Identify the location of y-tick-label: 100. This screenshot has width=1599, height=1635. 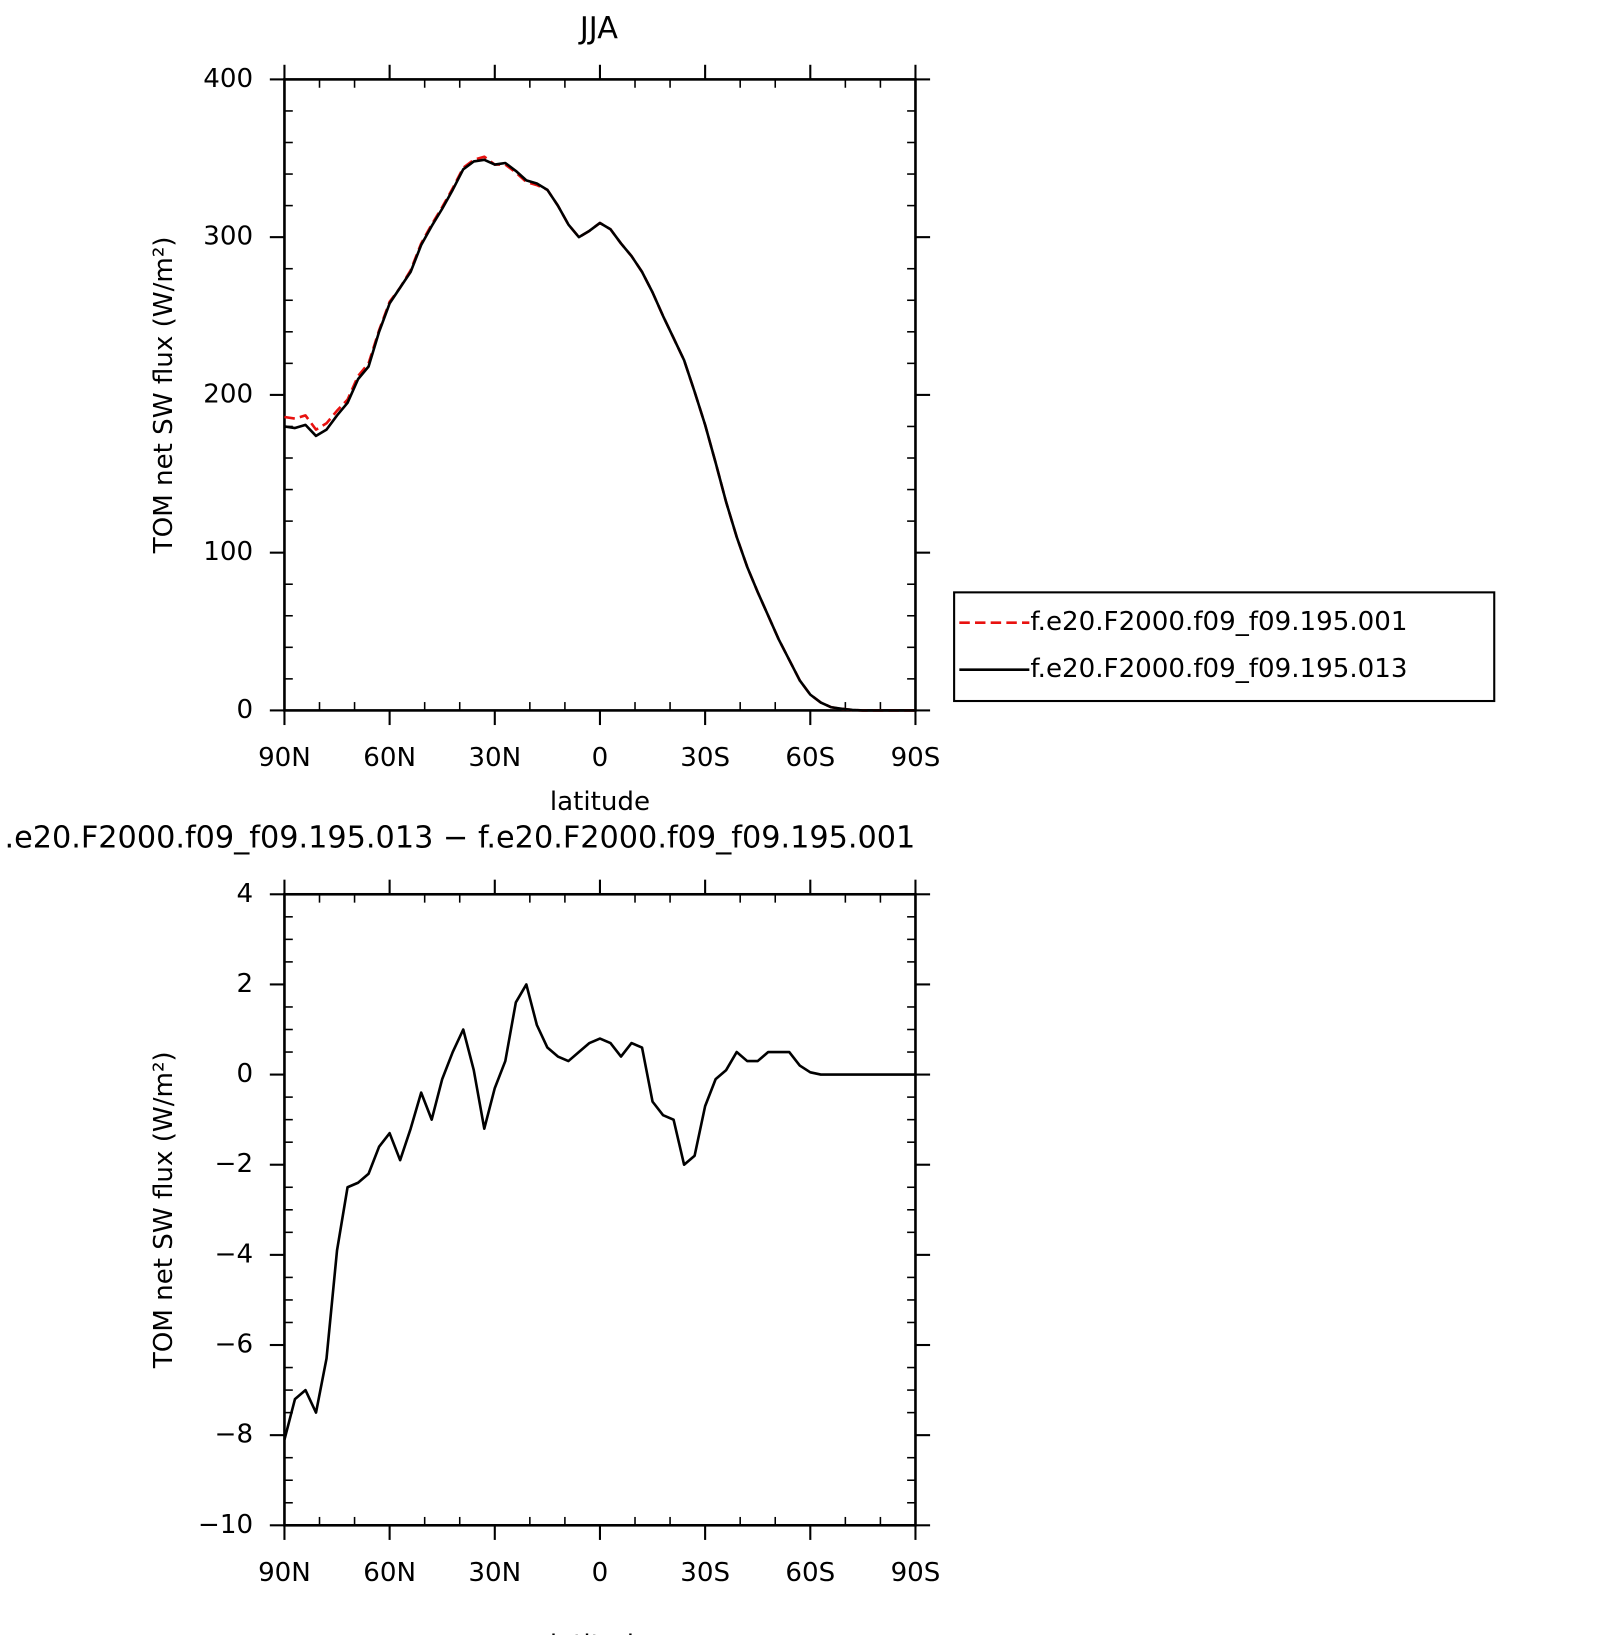
(228, 552).